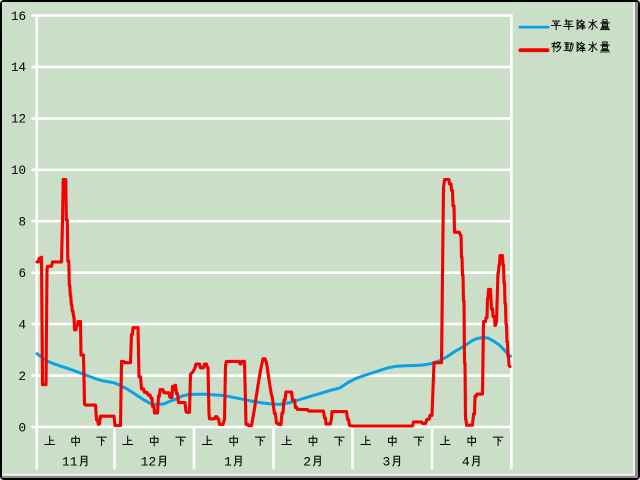 The height and width of the screenshot is (480, 640). I want to click on svg-text: 6, so click(22, 274).